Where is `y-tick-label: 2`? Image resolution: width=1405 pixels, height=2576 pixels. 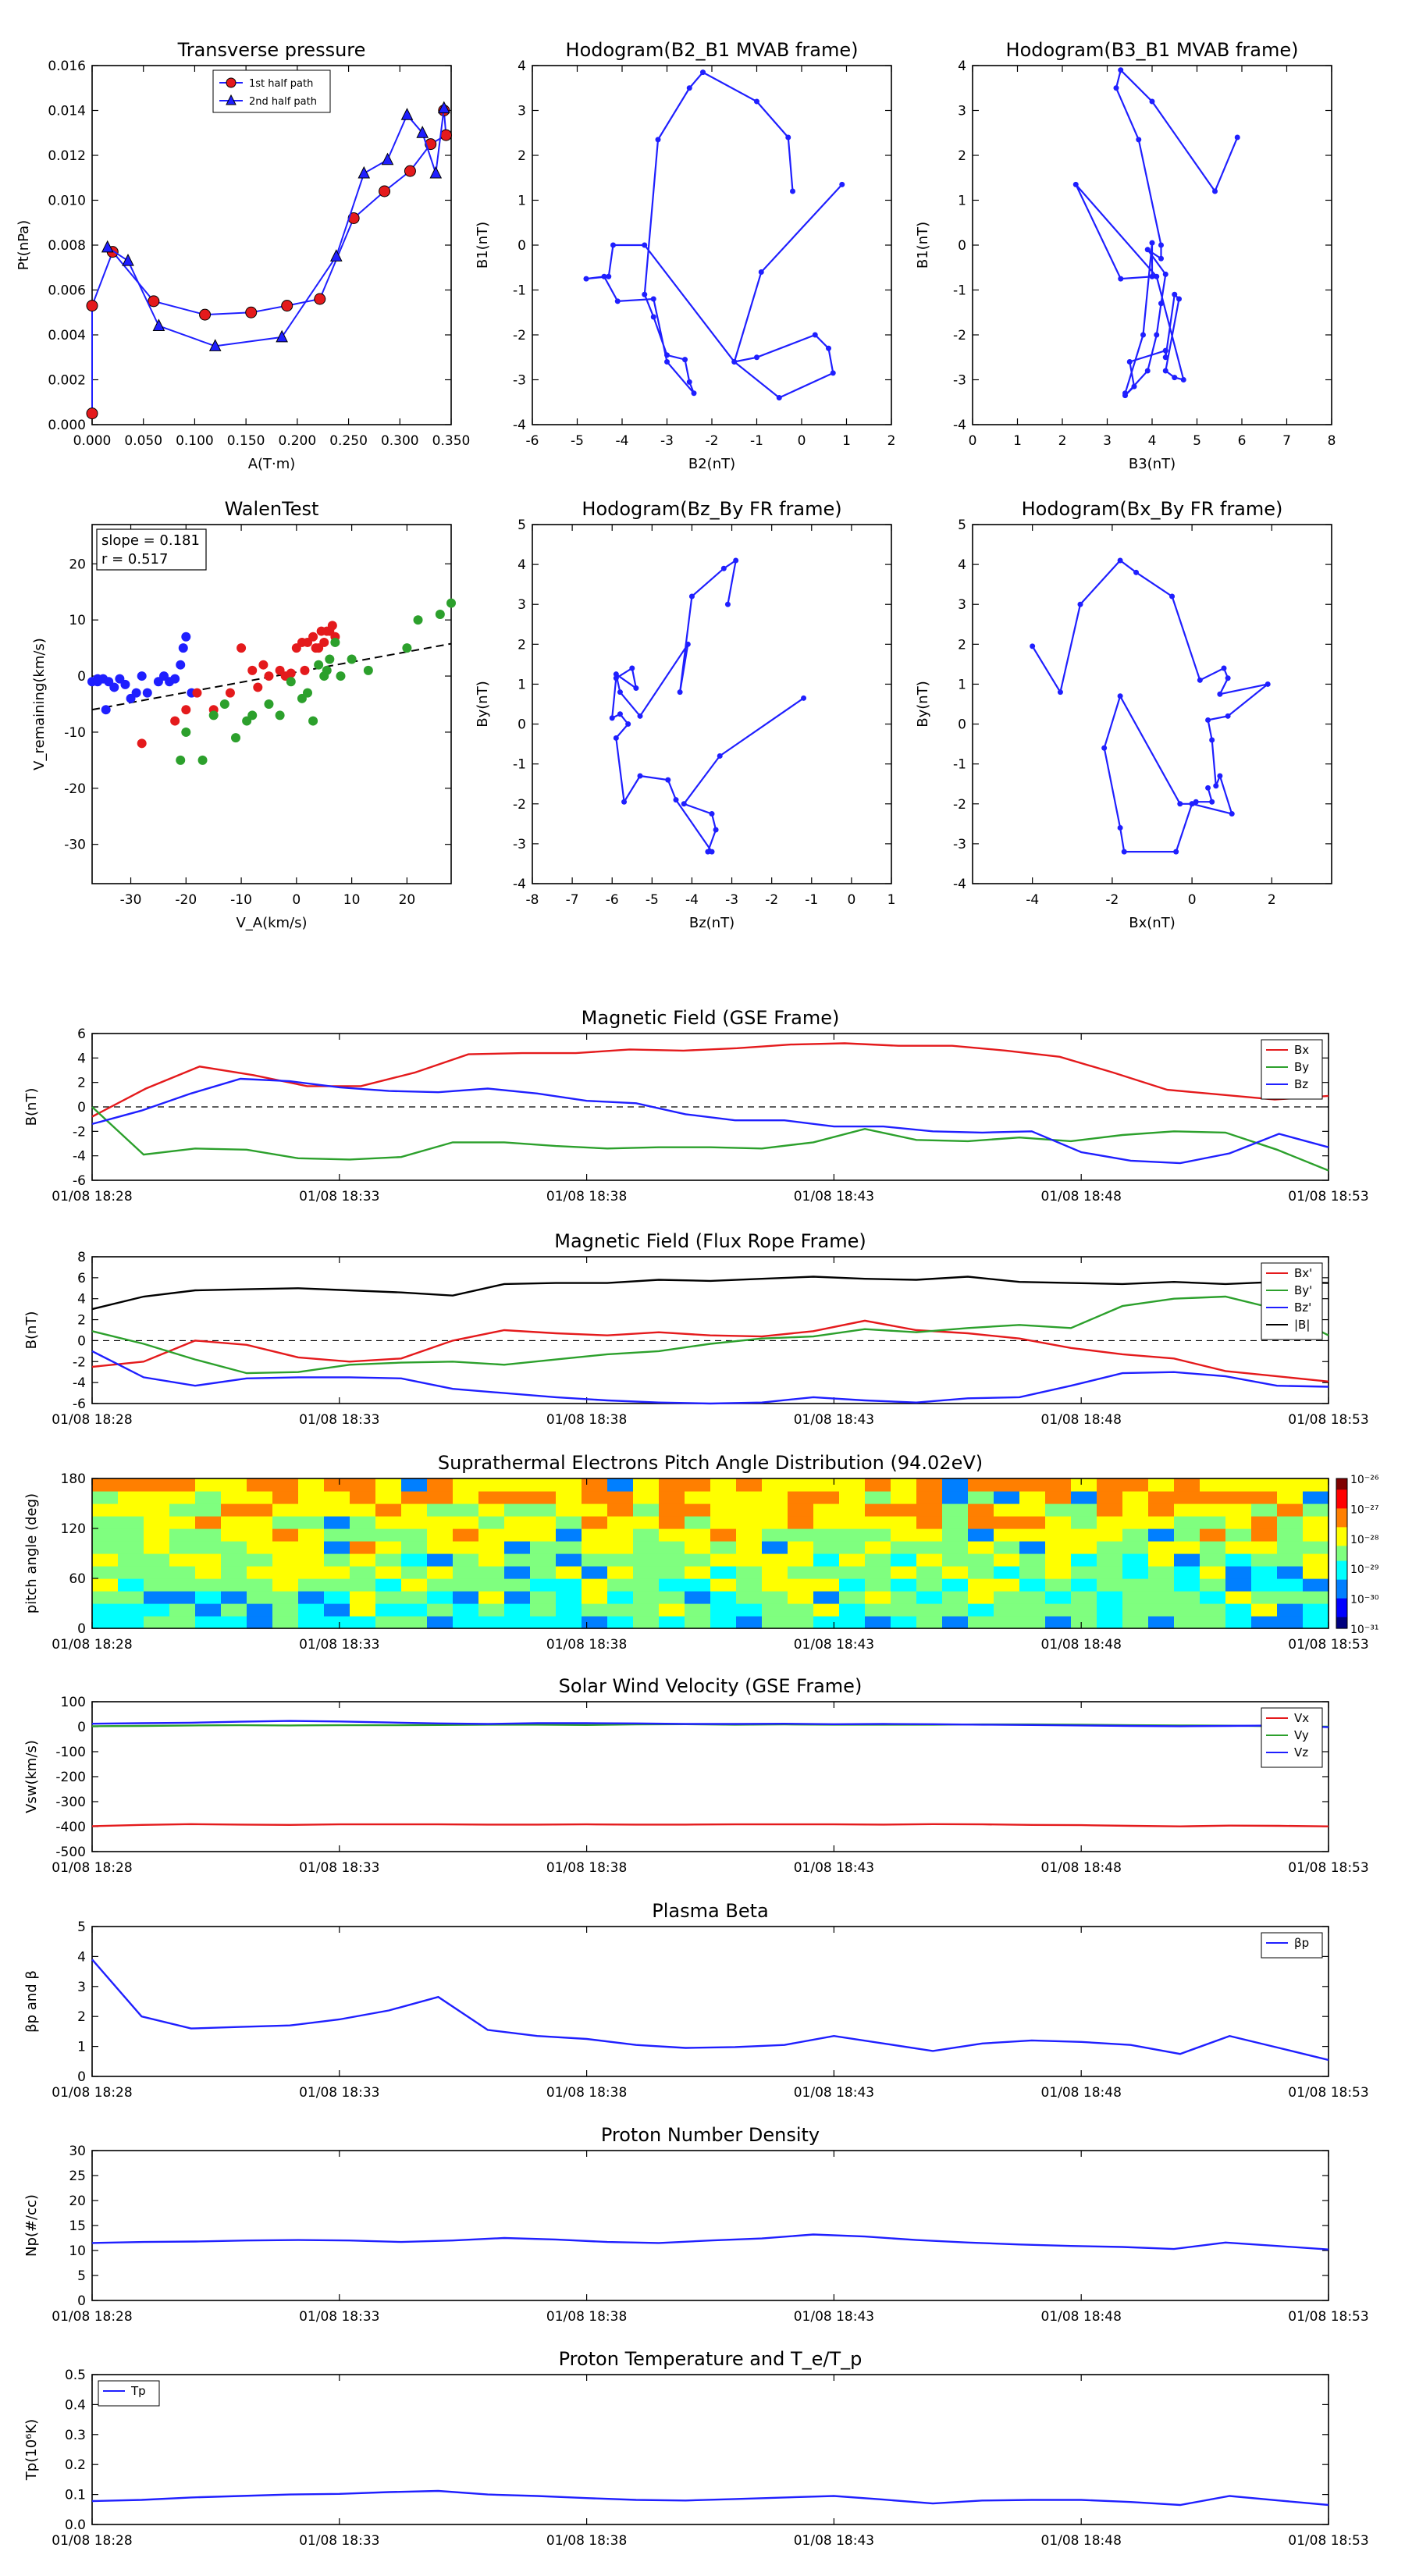 y-tick-label: 2 is located at coordinates (962, 645).